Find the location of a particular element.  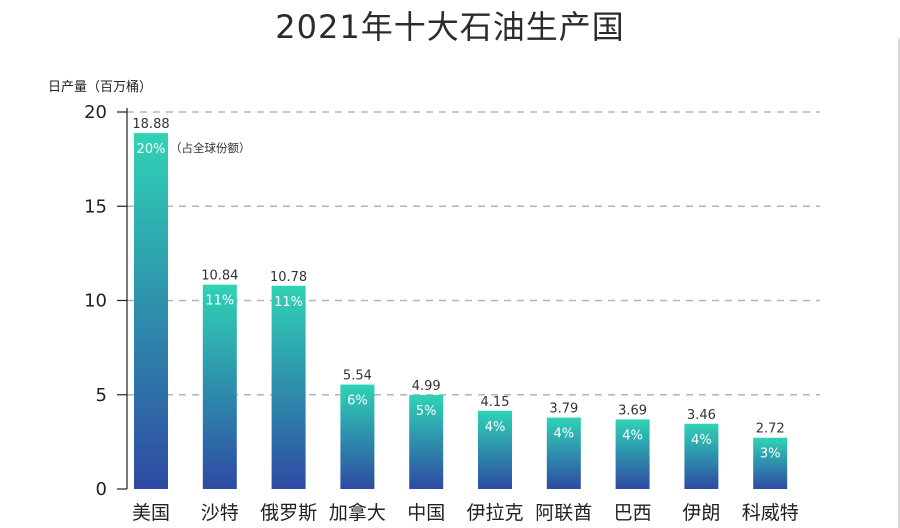

category-label: 伊朗 is located at coordinates (701, 513).